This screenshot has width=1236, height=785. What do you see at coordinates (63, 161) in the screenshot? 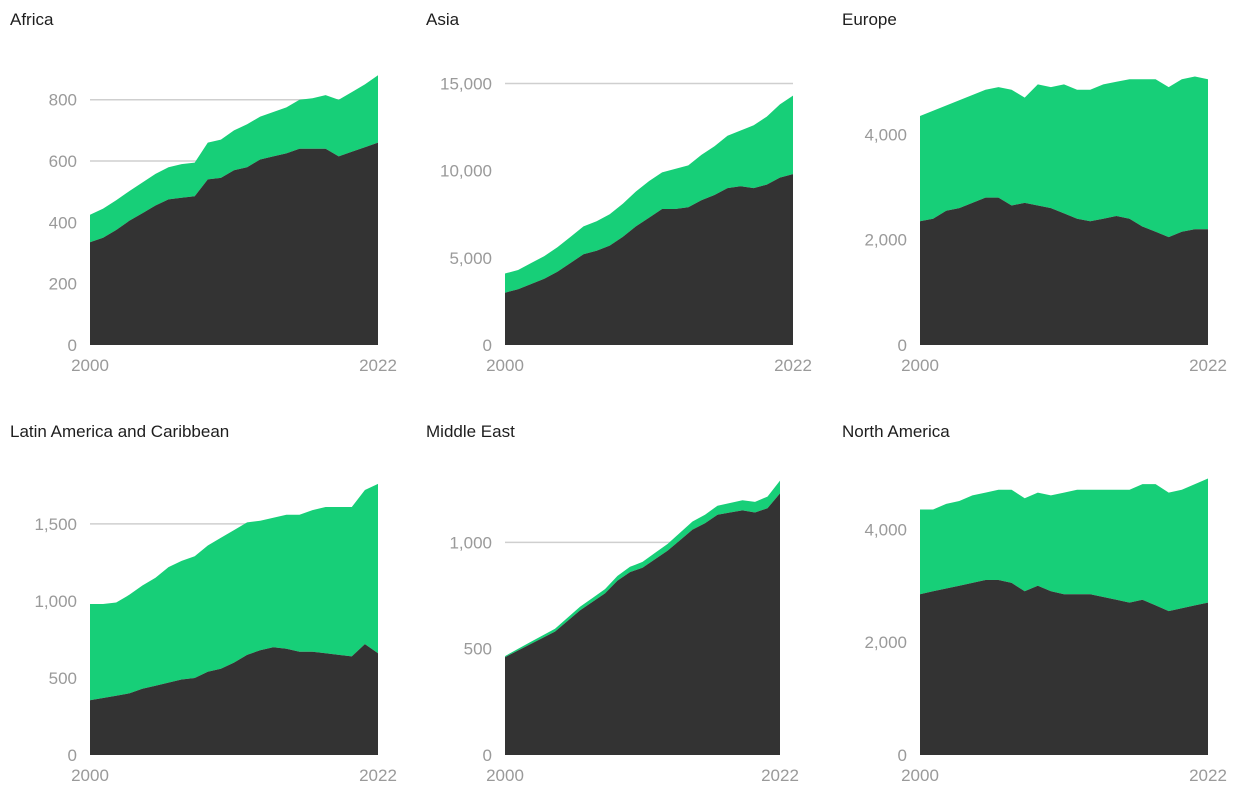
I see `y-tick-label: 600` at bounding box center [63, 161].